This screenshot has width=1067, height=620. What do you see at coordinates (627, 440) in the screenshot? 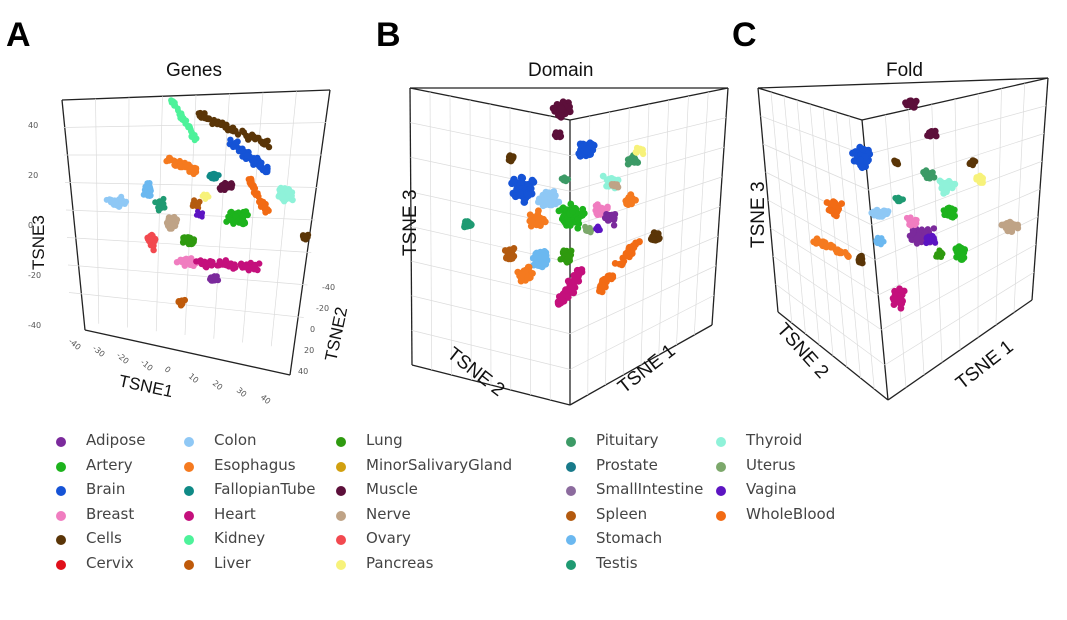
I see `legend-label: Pituitary` at bounding box center [627, 440].